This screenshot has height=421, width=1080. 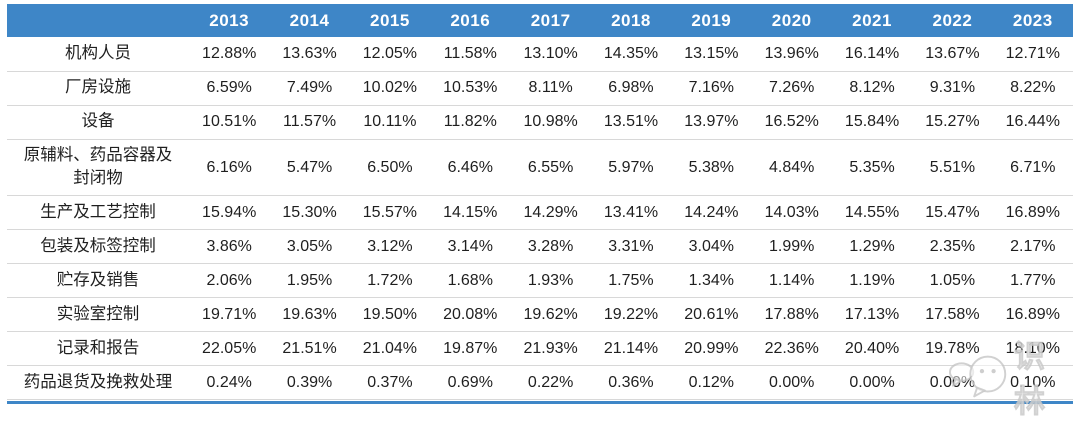 I want to click on value-cell-2014: 5.47%, so click(x=309, y=168).